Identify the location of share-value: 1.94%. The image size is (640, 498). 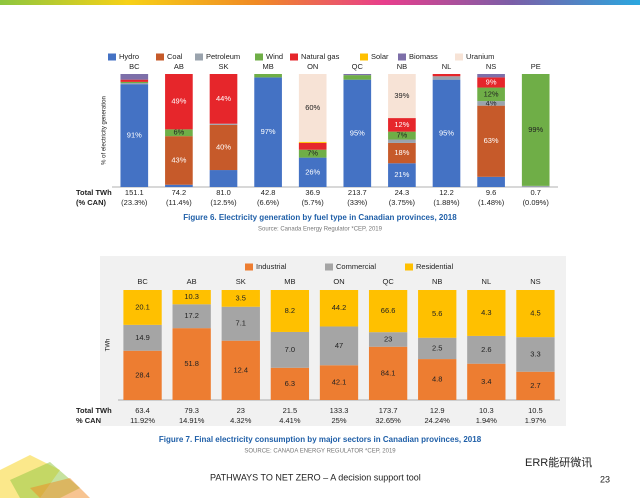
(487, 420).